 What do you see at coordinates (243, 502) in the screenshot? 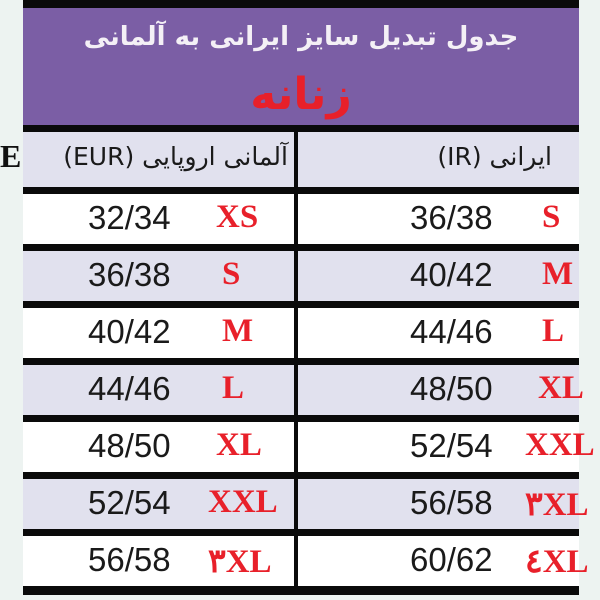
I see `eur-label: XXL` at bounding box center [243, 502].